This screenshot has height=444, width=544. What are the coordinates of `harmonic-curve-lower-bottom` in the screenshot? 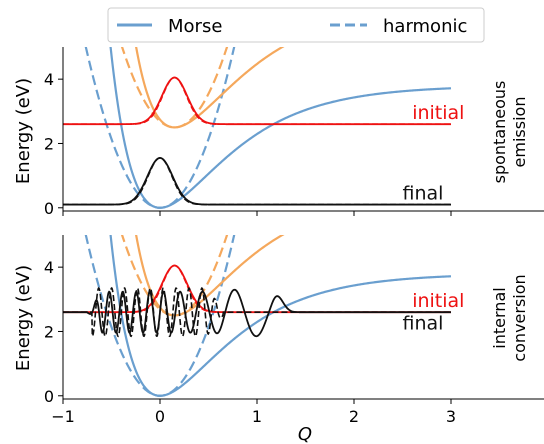 It's located at (160, 316).